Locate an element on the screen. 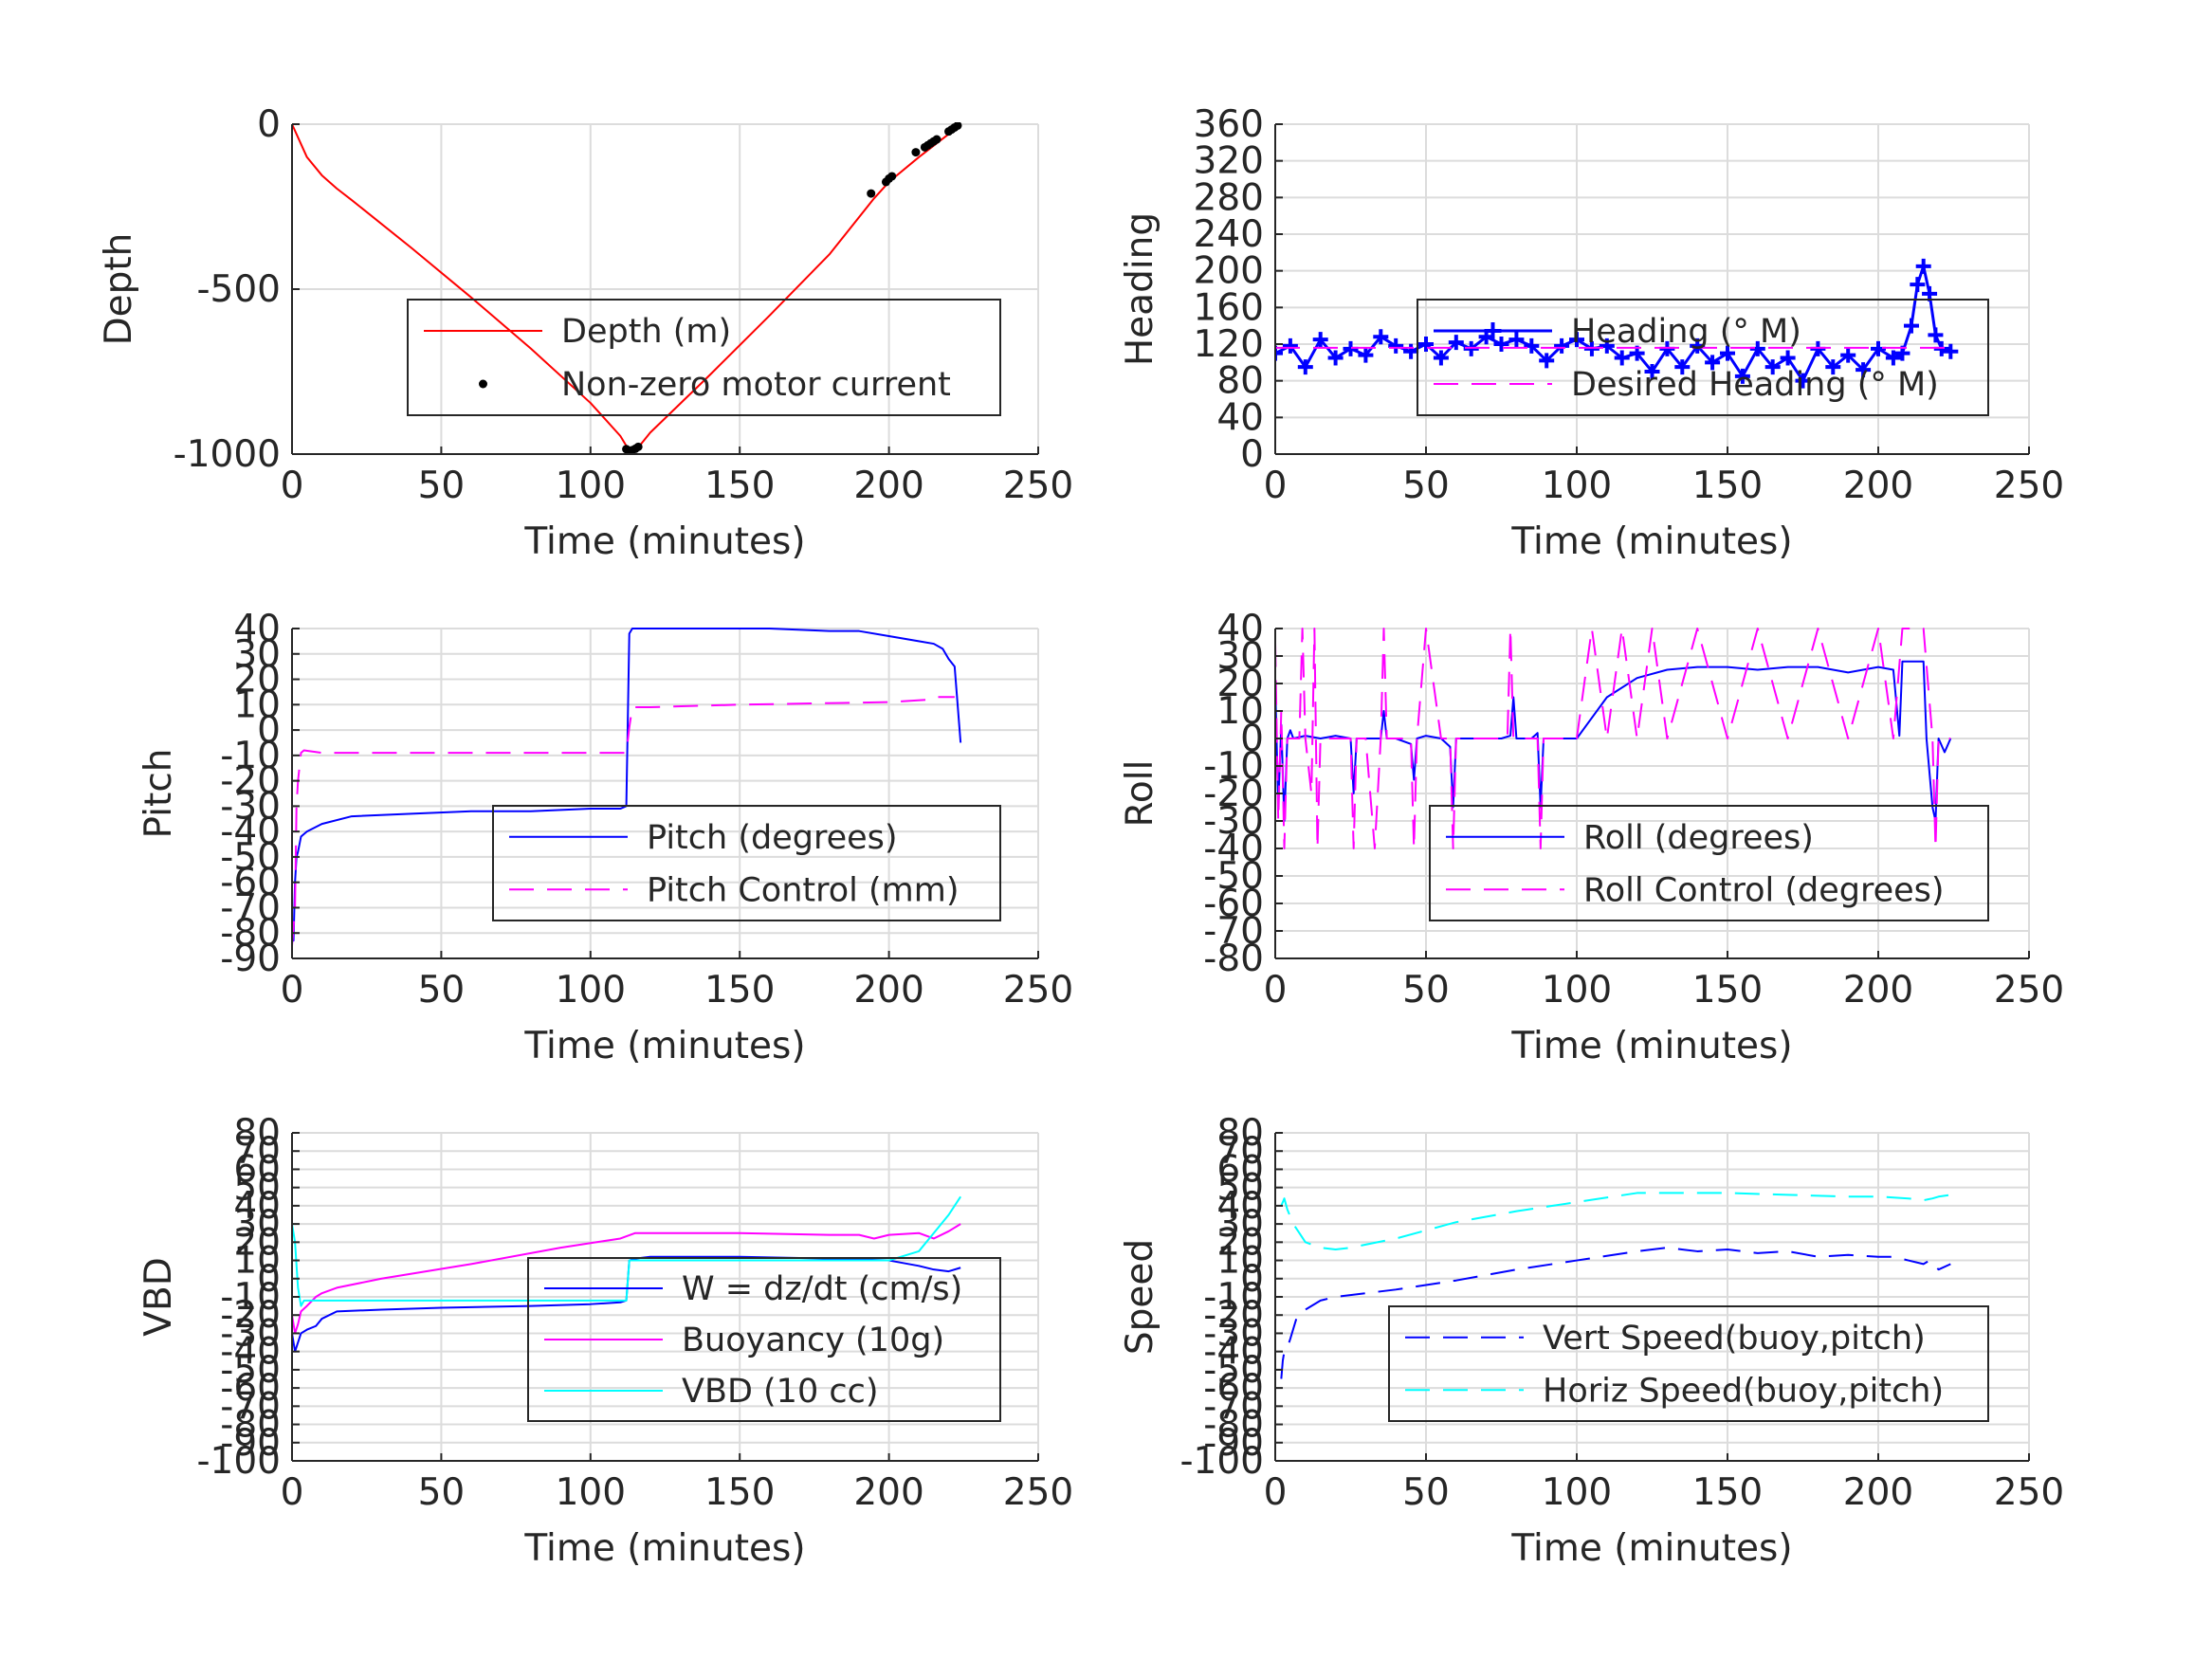  y-tick-label: -10 is located at coordinates (250, 756).